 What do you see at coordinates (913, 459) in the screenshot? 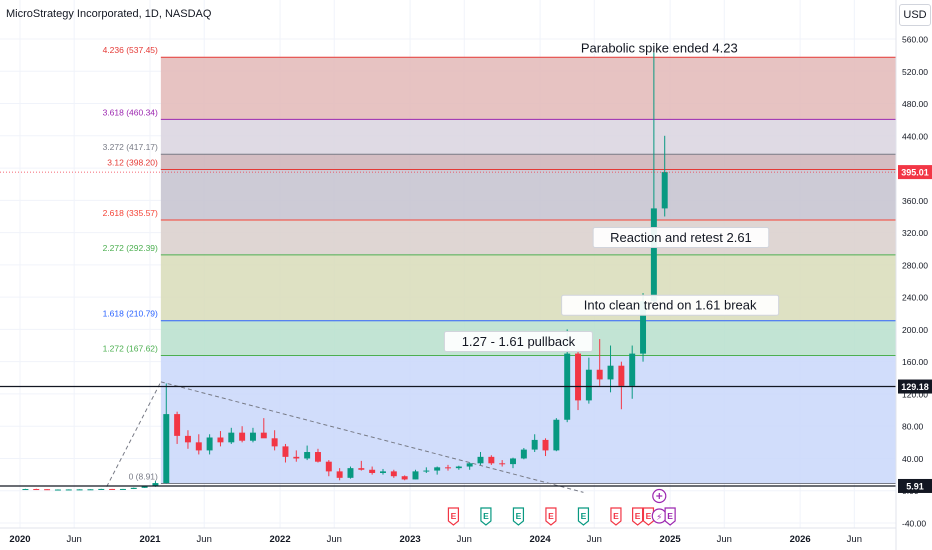
I see `y-tick-label: 40.00` at bounding box center [913, 459].